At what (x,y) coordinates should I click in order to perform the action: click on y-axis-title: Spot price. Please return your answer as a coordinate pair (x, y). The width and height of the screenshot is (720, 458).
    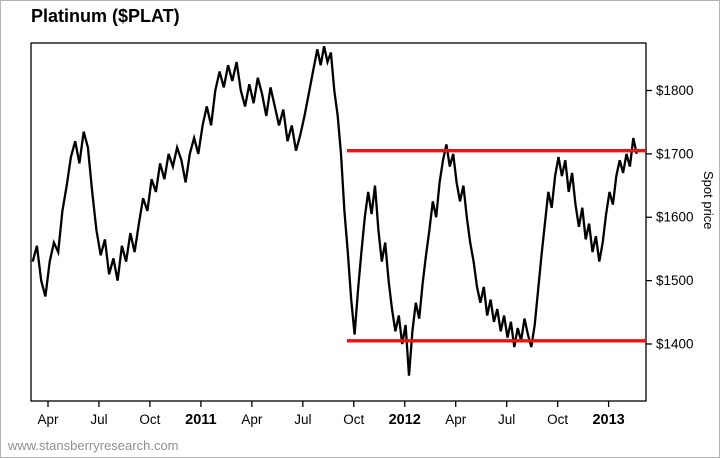
    Looking at the image, I should click on (708, 200).